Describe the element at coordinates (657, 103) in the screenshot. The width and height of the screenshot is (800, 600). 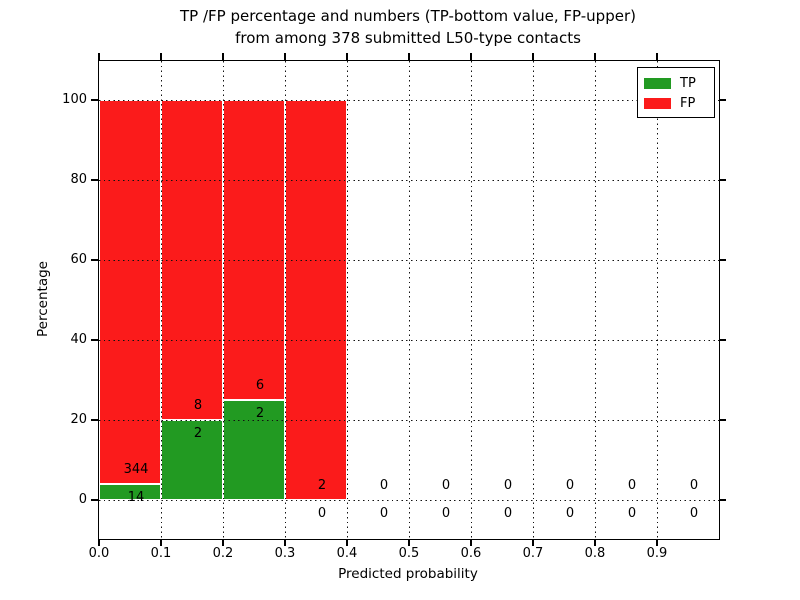
I see `fp-swatch-icon` at that location.